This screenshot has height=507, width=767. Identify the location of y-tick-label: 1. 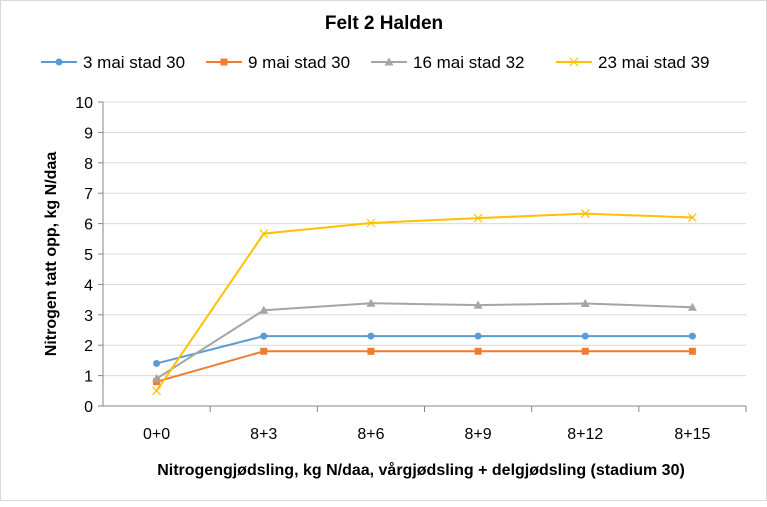
(88, 377).